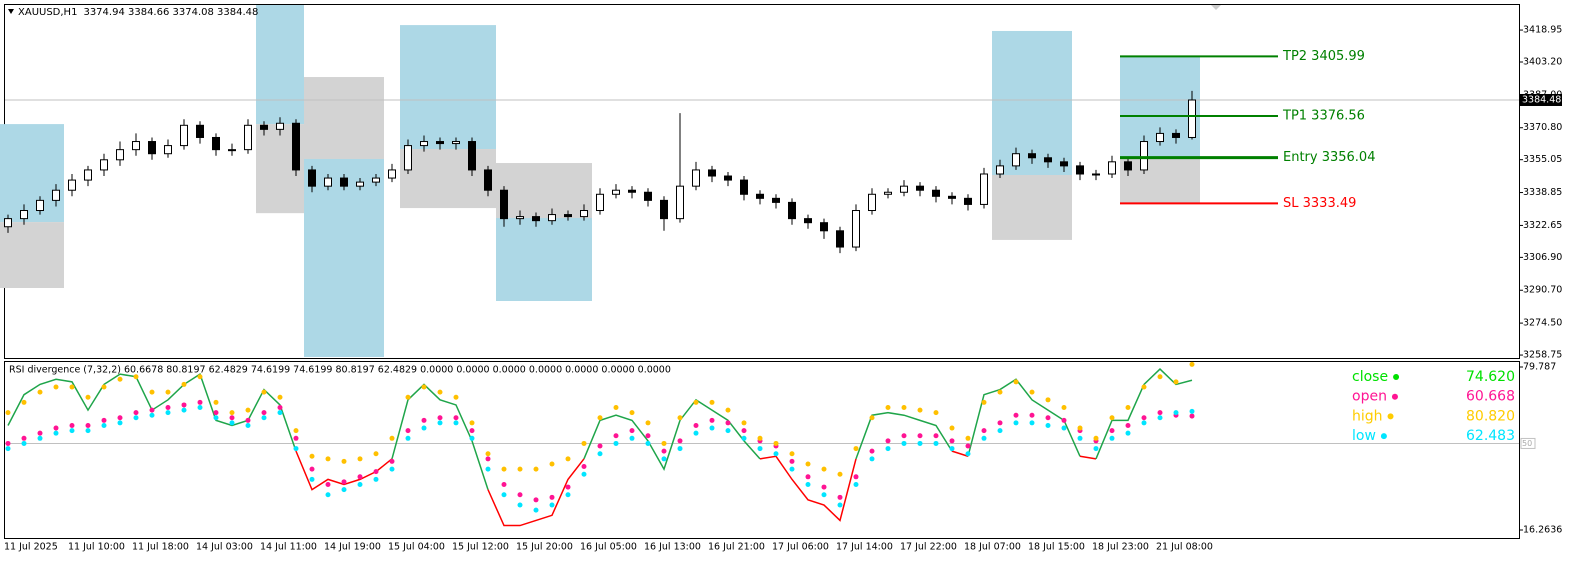  Describe the element at coordinates (96, 547) in the screenshot. I see `time-label: 11 Jul 10:00` at that location.